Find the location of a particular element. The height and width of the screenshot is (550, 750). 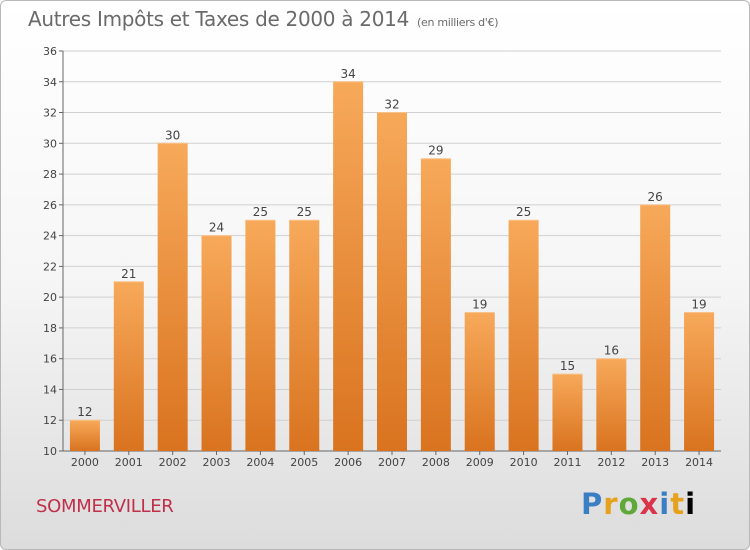

bar-value-label: 12 is located at coordinates (84, 412).